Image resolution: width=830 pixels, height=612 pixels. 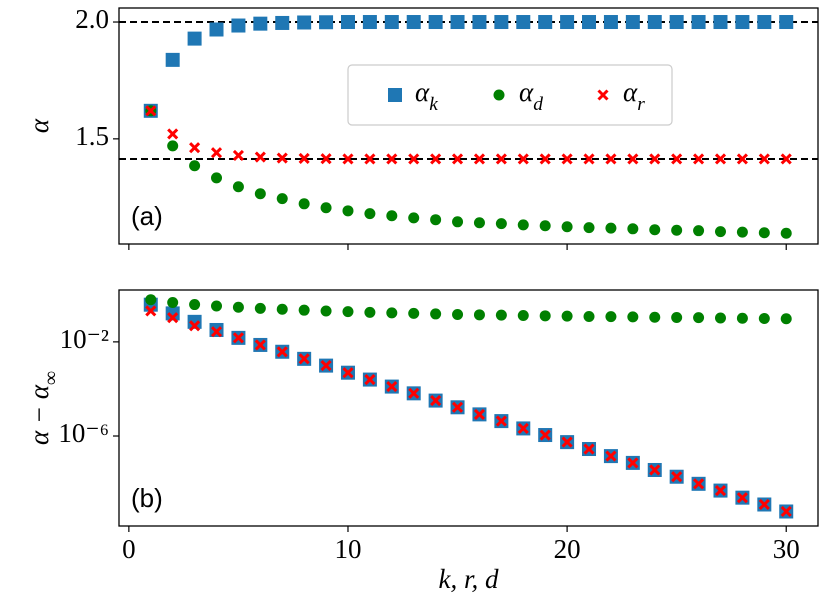 What do you see at coordinates (531, 96) in the screenshot?
I see `legend-label: αd` at bounding box center [531, 96].